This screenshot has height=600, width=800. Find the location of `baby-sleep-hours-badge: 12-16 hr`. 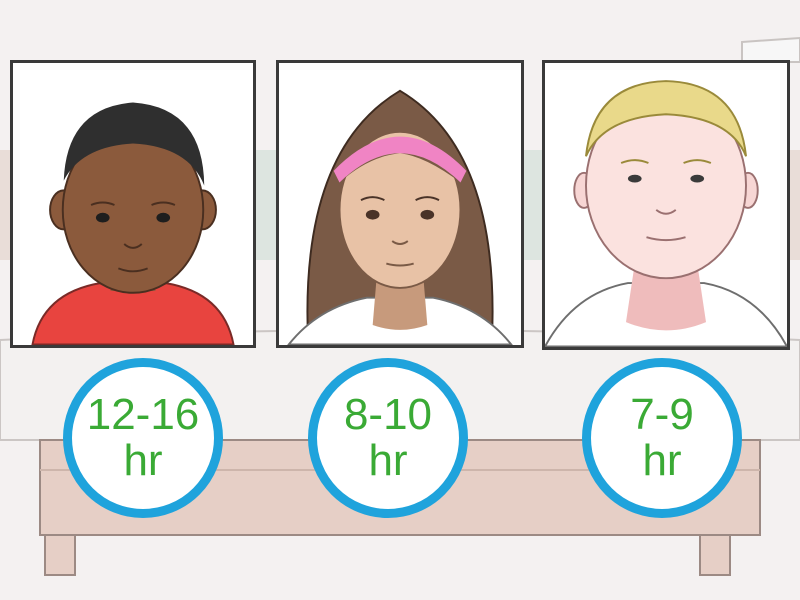

baby-sleep-hours-badge: 12-16 hr is located at coordinates (143, 438).